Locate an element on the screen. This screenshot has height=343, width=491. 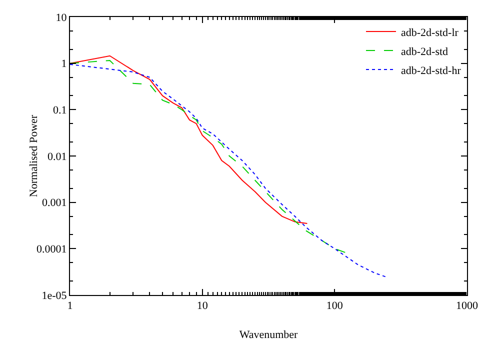
legend-label: adb-2d-std-lr is located at coordinates (430, 32).